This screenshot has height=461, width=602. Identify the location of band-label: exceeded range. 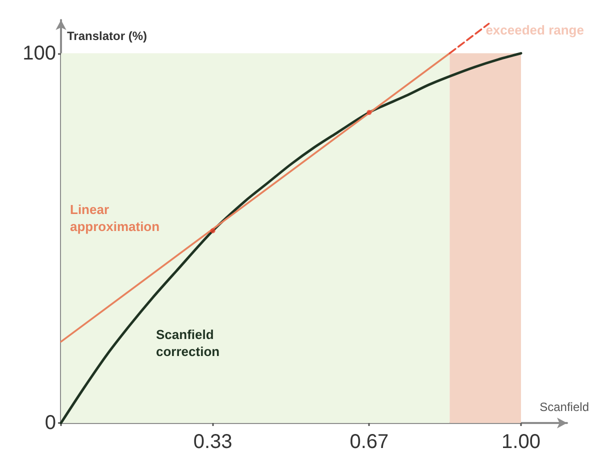
(535, 30).